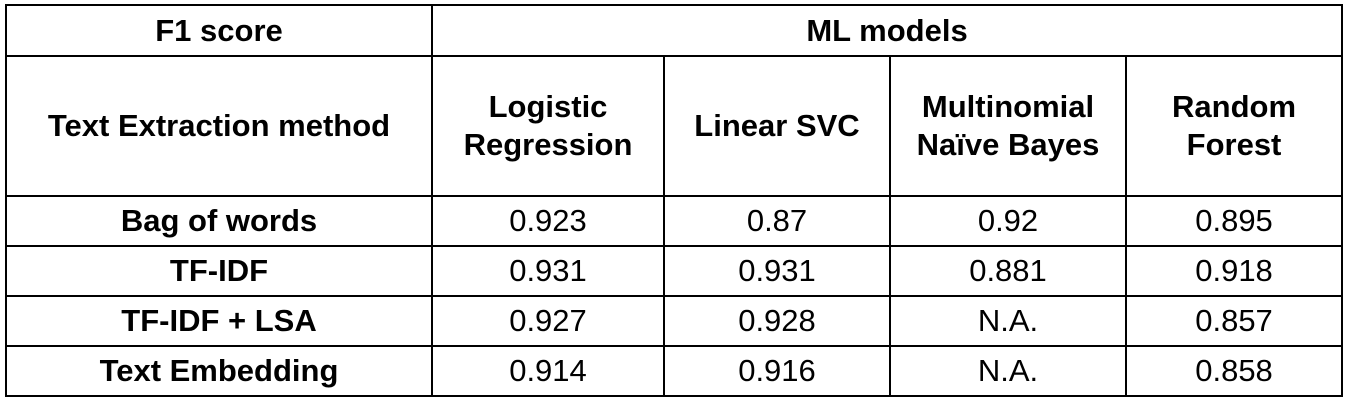  I want to click on column-header-random-forest: Random Forest, so click(1234, 126).